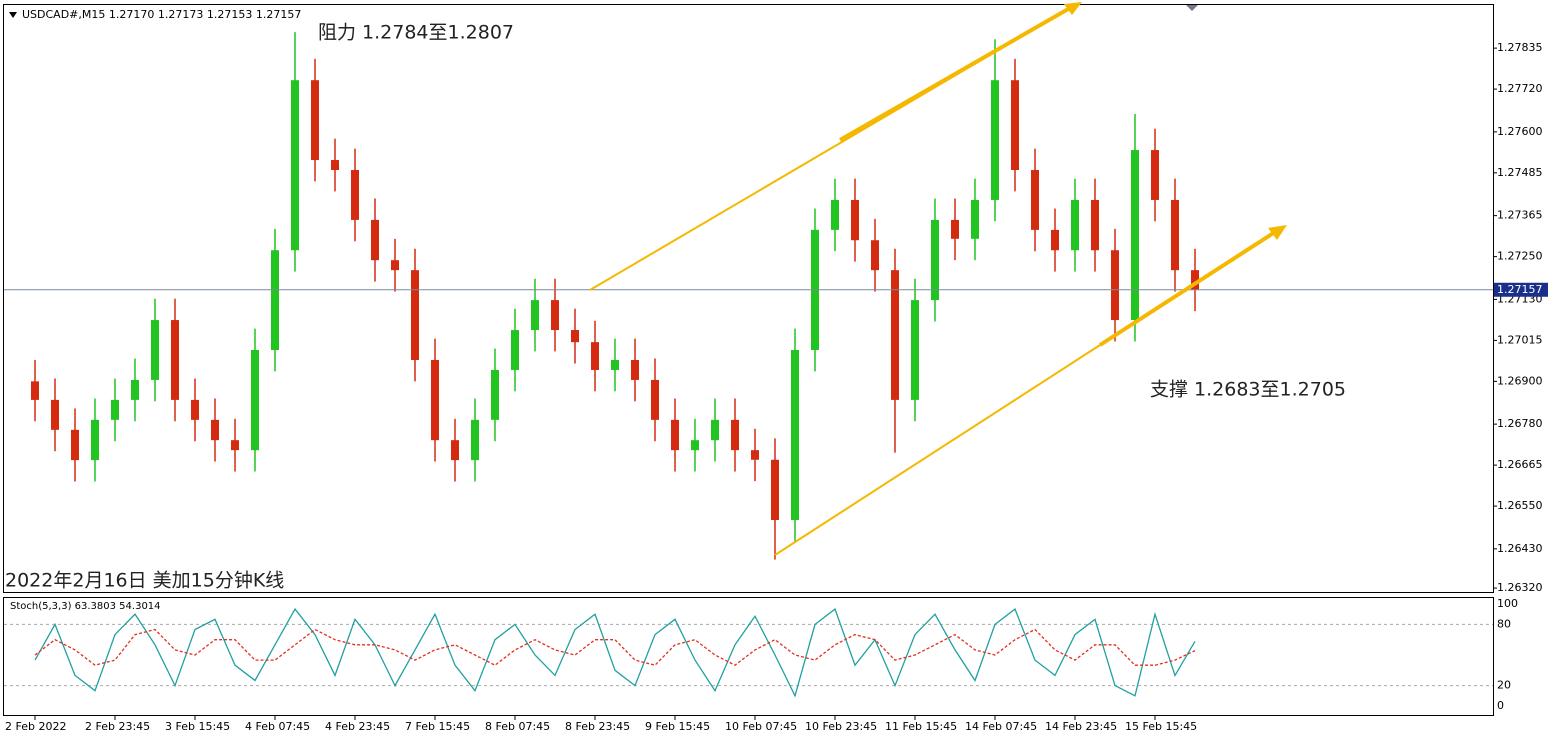  I want to click on y-tick-label: 1.26320, so click(1520, 587).